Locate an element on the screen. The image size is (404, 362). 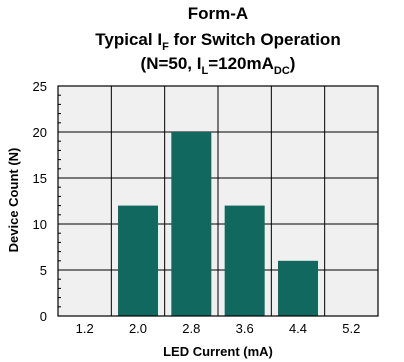
title2-subscript: F is located at coordinates (165, 47).